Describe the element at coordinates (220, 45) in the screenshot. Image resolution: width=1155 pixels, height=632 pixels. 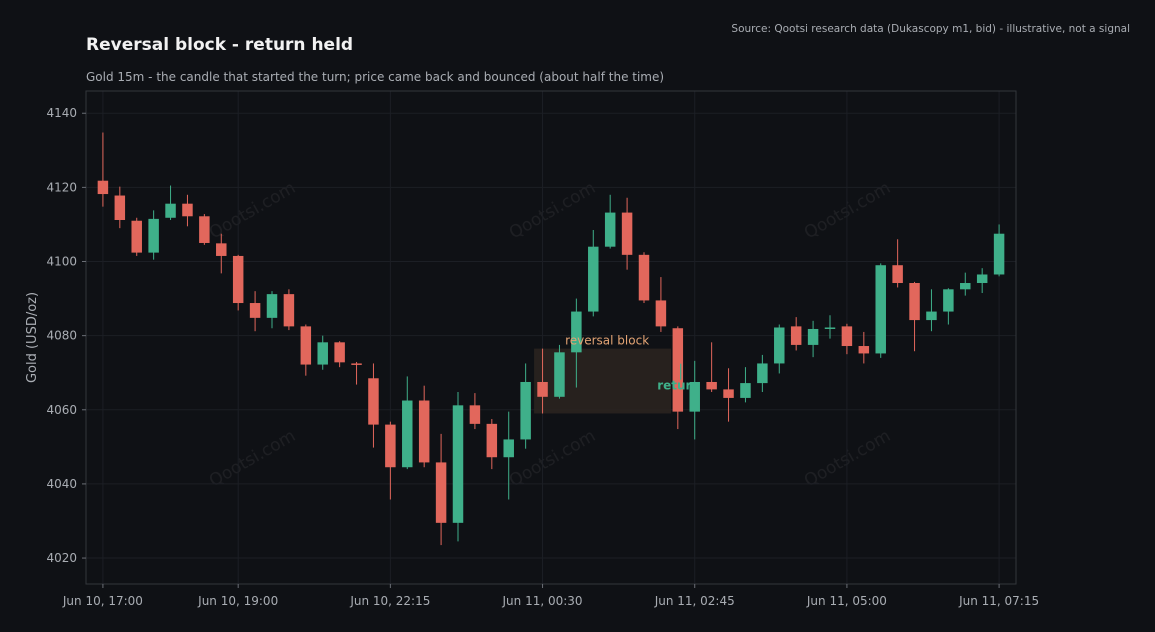
I see `chart-title: Reversal block - return held` at that location.